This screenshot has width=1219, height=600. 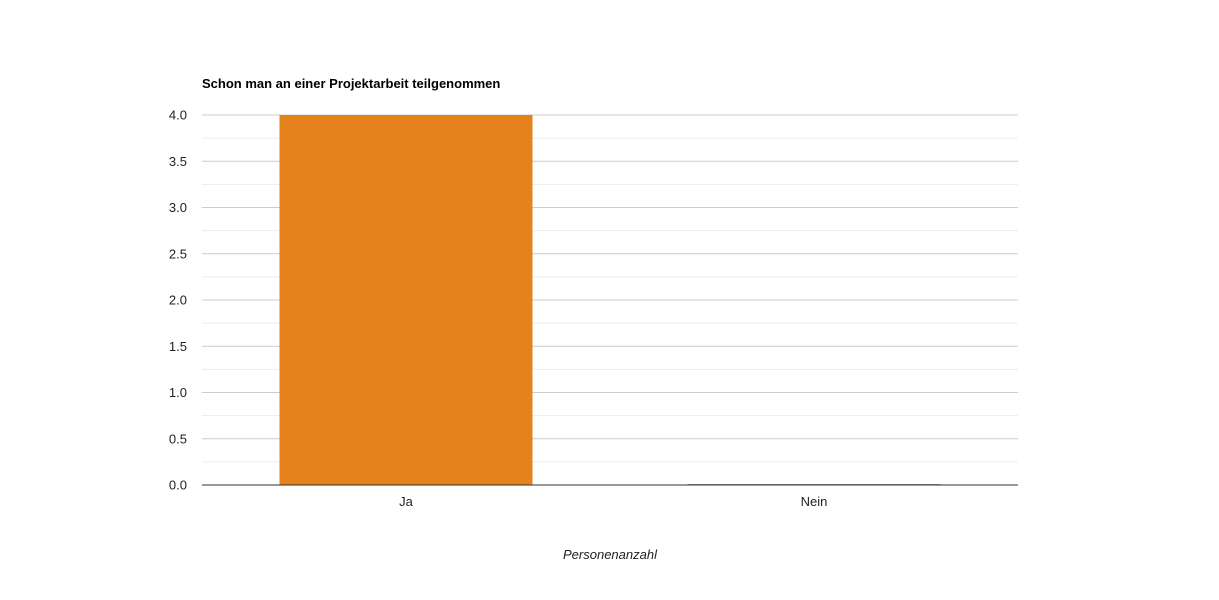 I want to click on y-tick-label: 2.0, so click(x=178, y=300).